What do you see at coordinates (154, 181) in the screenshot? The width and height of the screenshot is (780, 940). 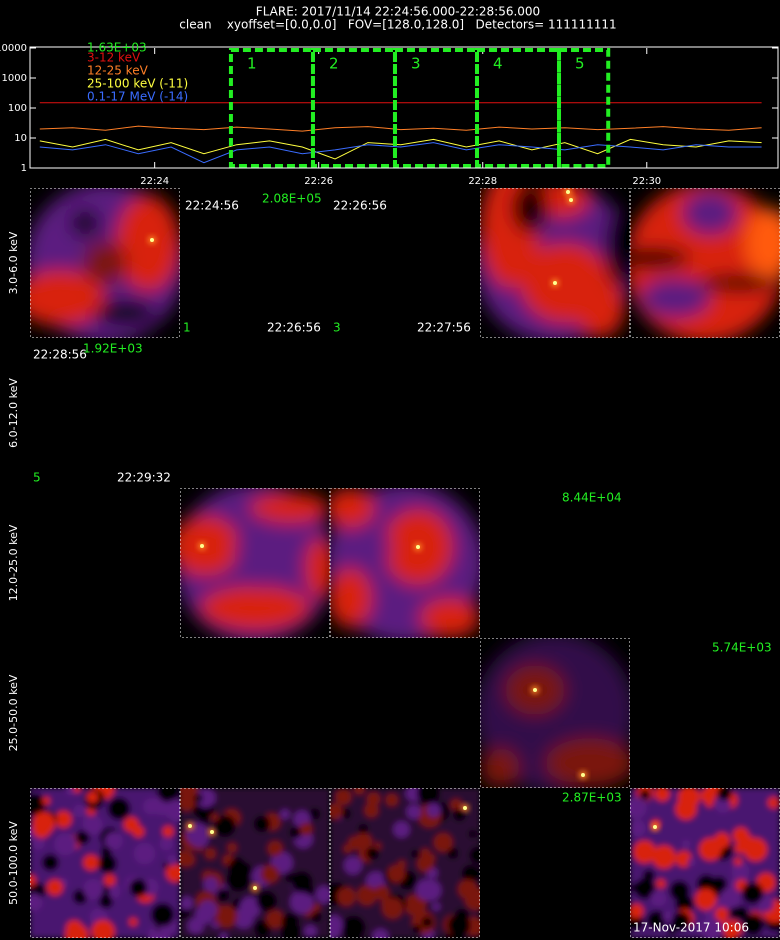 I see `x-tick-label: 22:24` at bounding box center [154, 181].